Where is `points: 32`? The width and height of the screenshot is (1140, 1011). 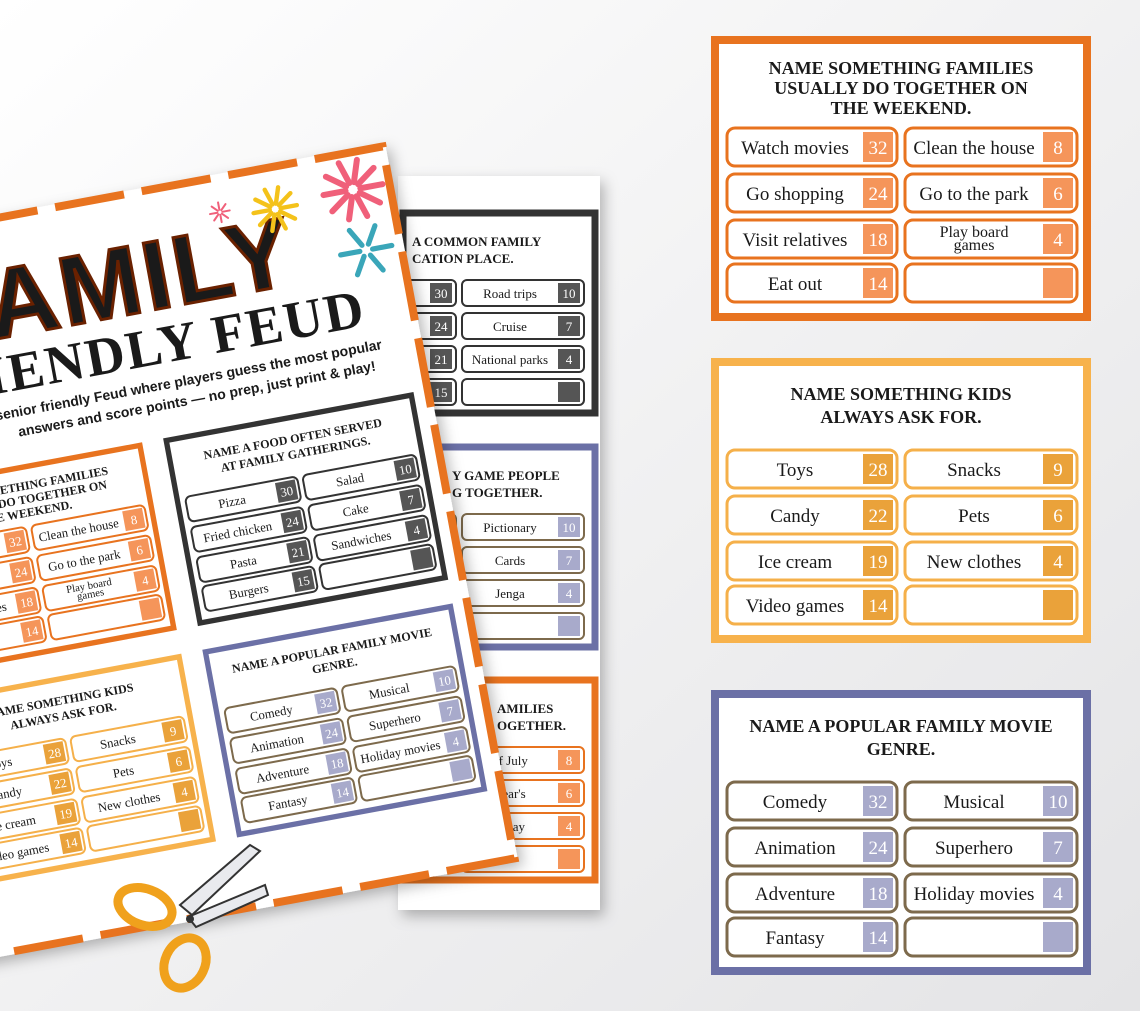
points: 32 is located at coordinates (878, 802).